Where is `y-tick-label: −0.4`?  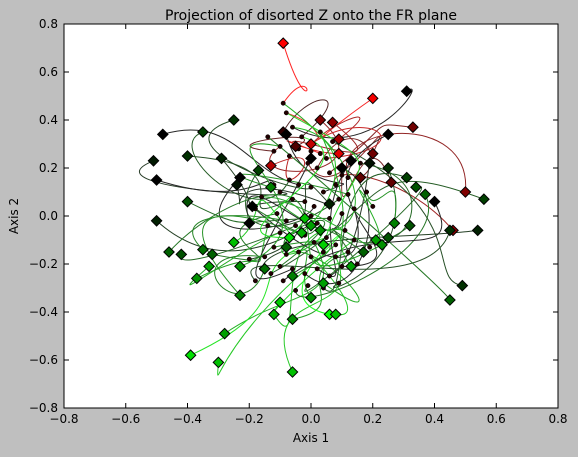 y-tick-label: −0.4 is located at coordinates (43, 312).